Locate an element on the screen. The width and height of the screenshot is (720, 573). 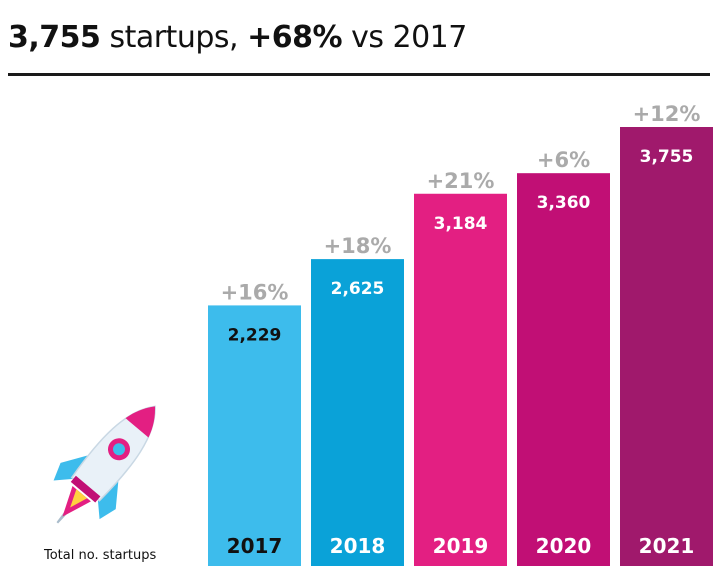
growth-label-2020: +6% is located at coordinates (563, 160).